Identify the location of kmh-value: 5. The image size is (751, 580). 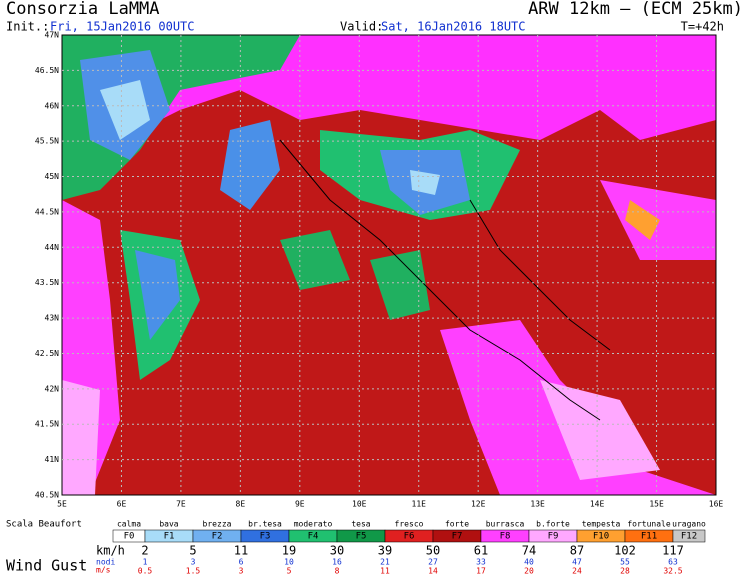
(192, 551).